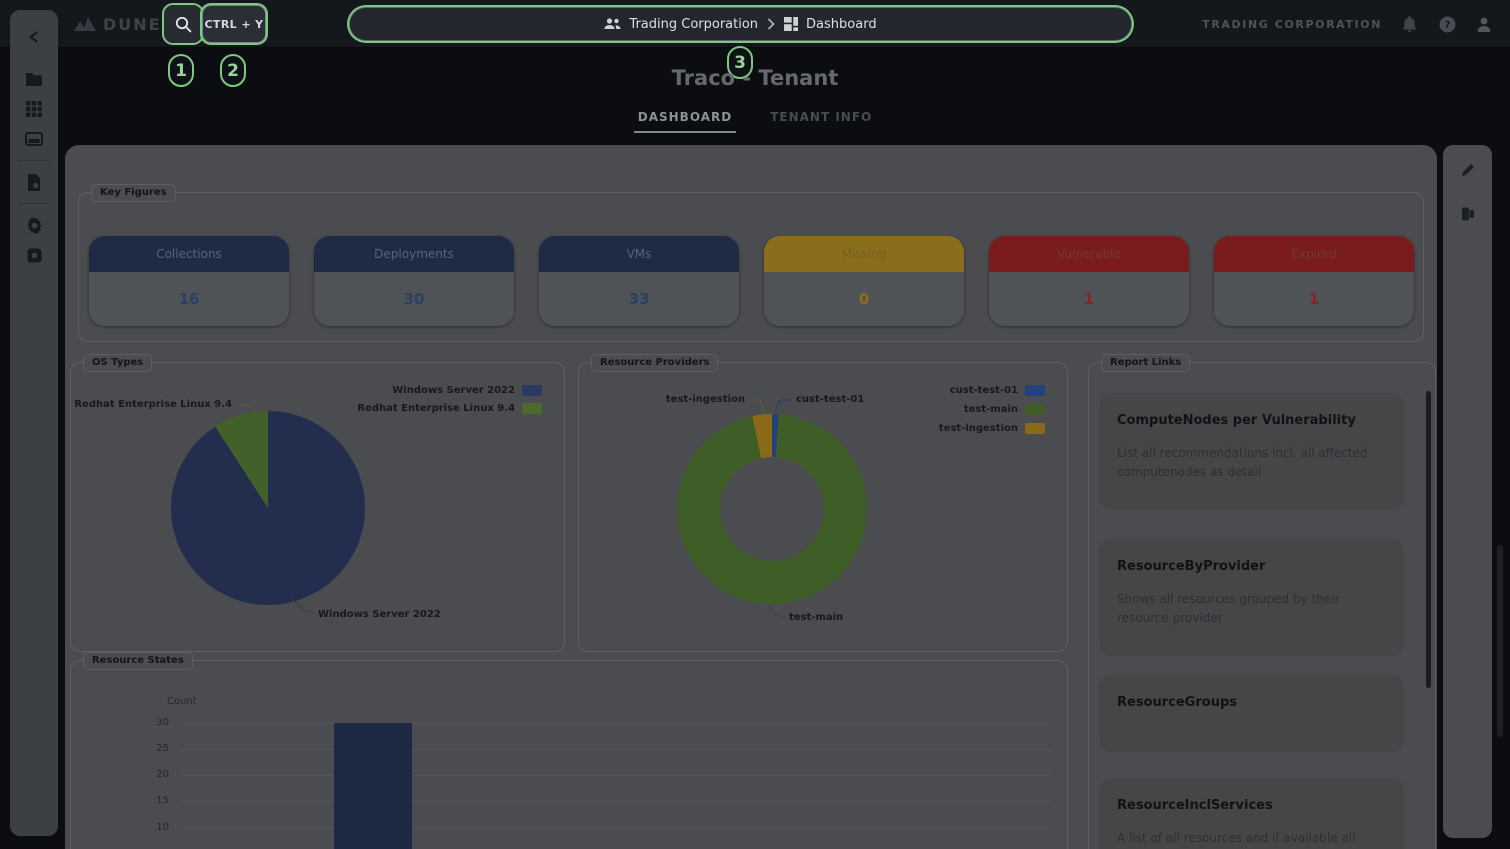  What do you see at coordinates (1409, 24) in the screenshot?
I see `notifications-bell-icon` at bounding box center [1409, 24].